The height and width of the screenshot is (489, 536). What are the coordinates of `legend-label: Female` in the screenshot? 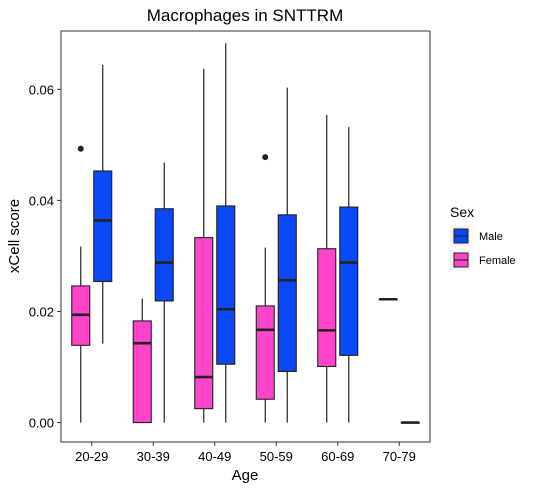 It's located at (497, 261).